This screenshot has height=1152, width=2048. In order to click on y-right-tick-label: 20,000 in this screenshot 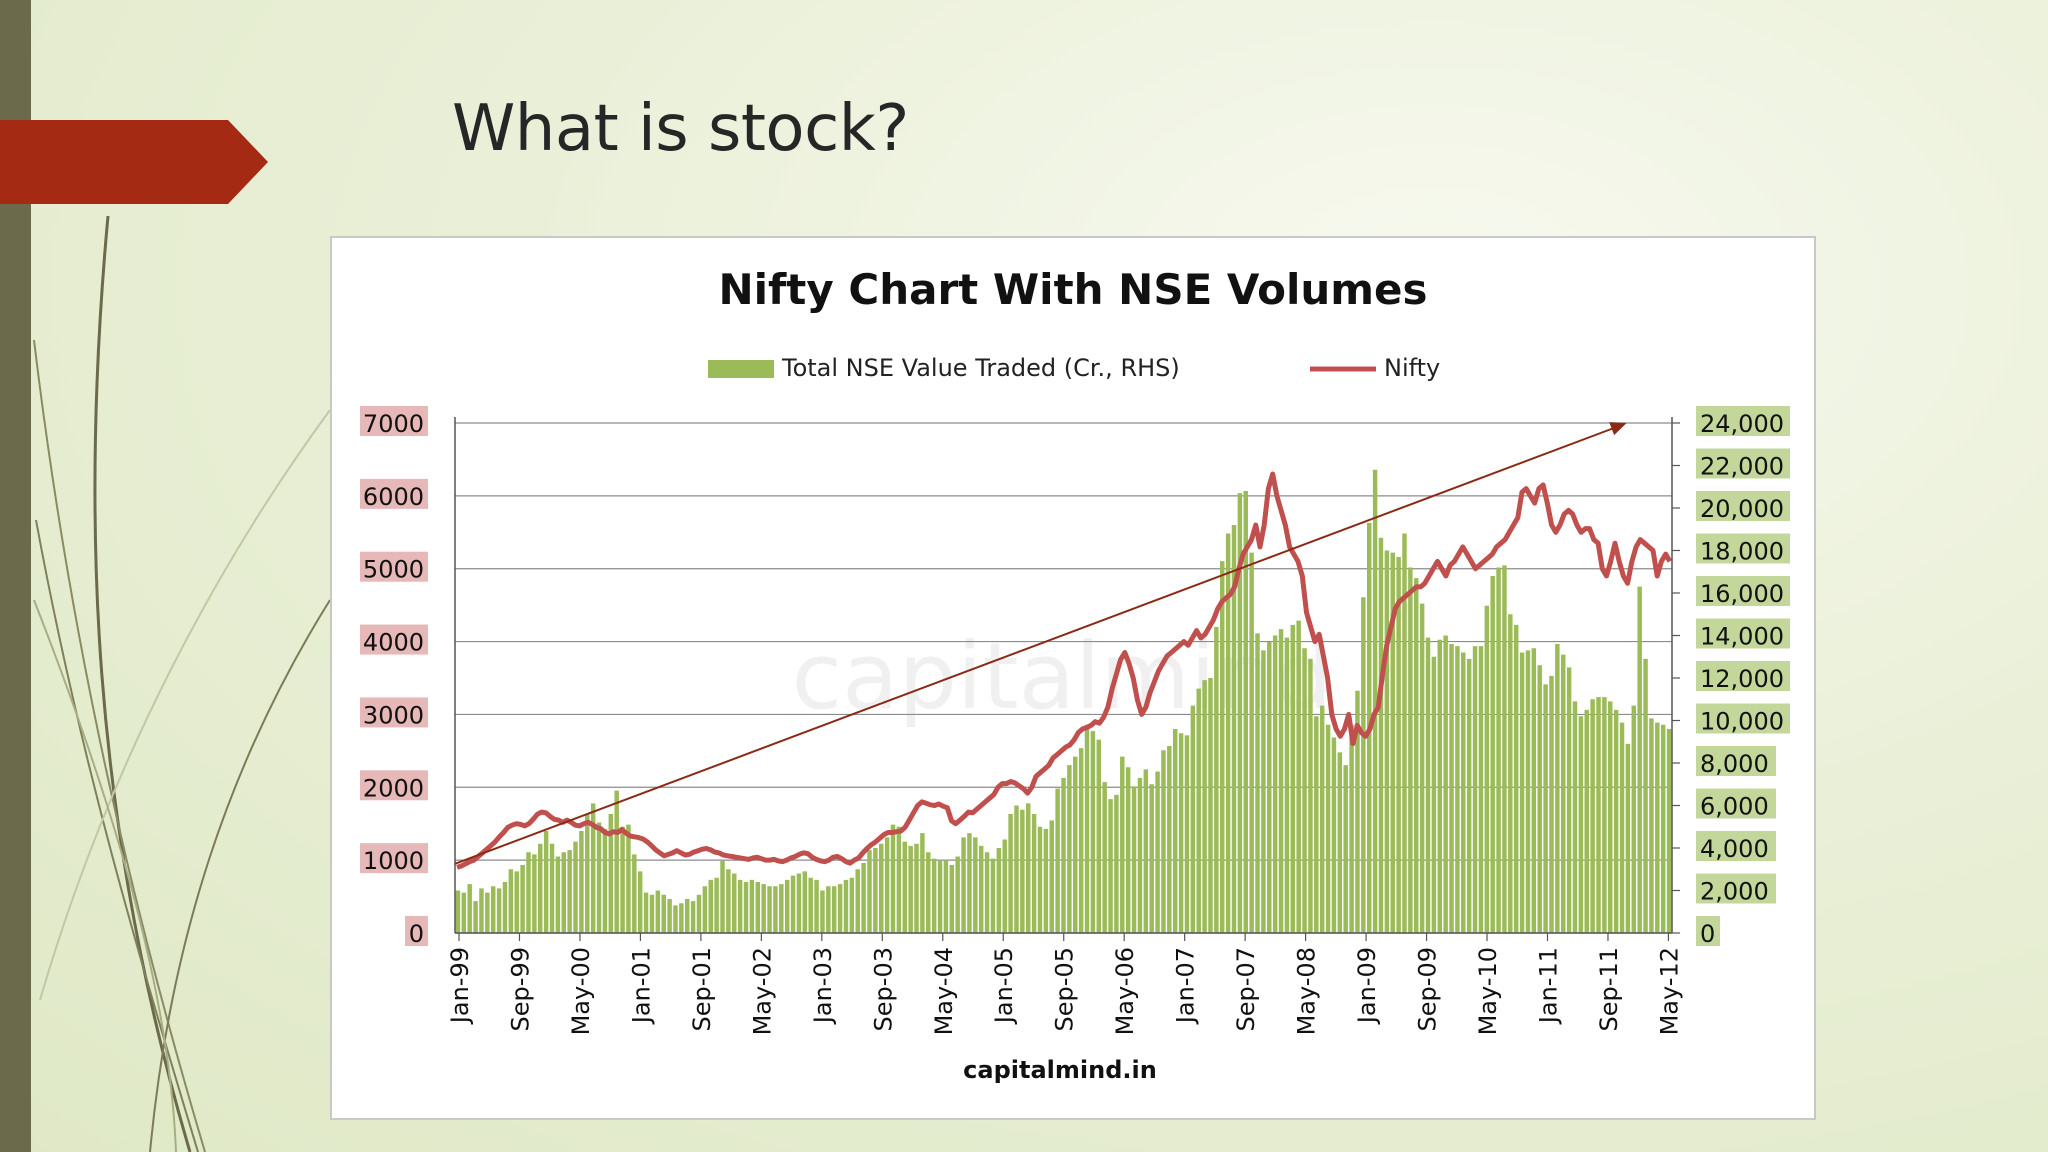, I will do `click(1742, 509)`.